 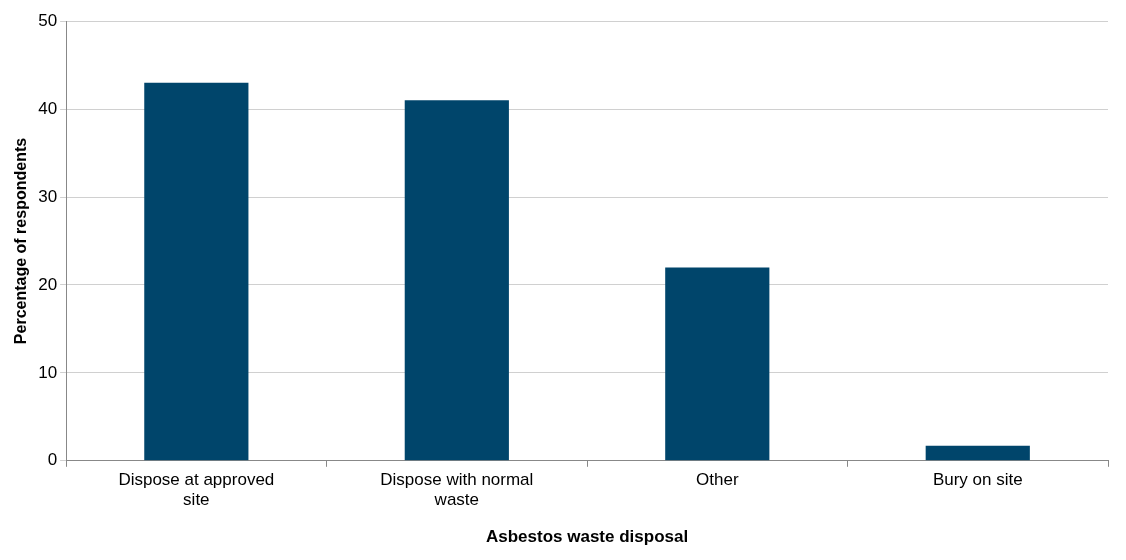 I want to click on y-tick-label: 0, so click(x=52, y=460).